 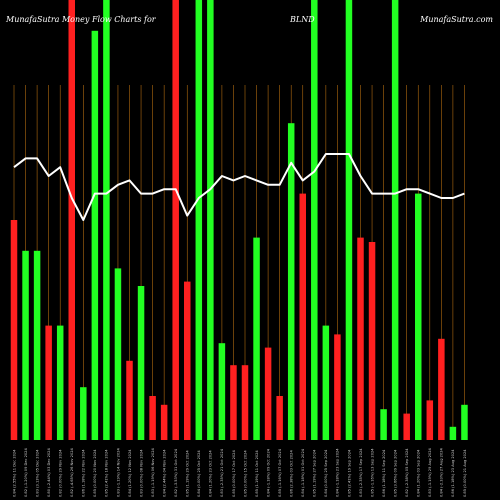 What do you see at coordinates (384, 473) in the screenshot?
I see `x-tick-label: 0.86 (1.18%) 11 Sep 2024` at bounding box center [384, 473].